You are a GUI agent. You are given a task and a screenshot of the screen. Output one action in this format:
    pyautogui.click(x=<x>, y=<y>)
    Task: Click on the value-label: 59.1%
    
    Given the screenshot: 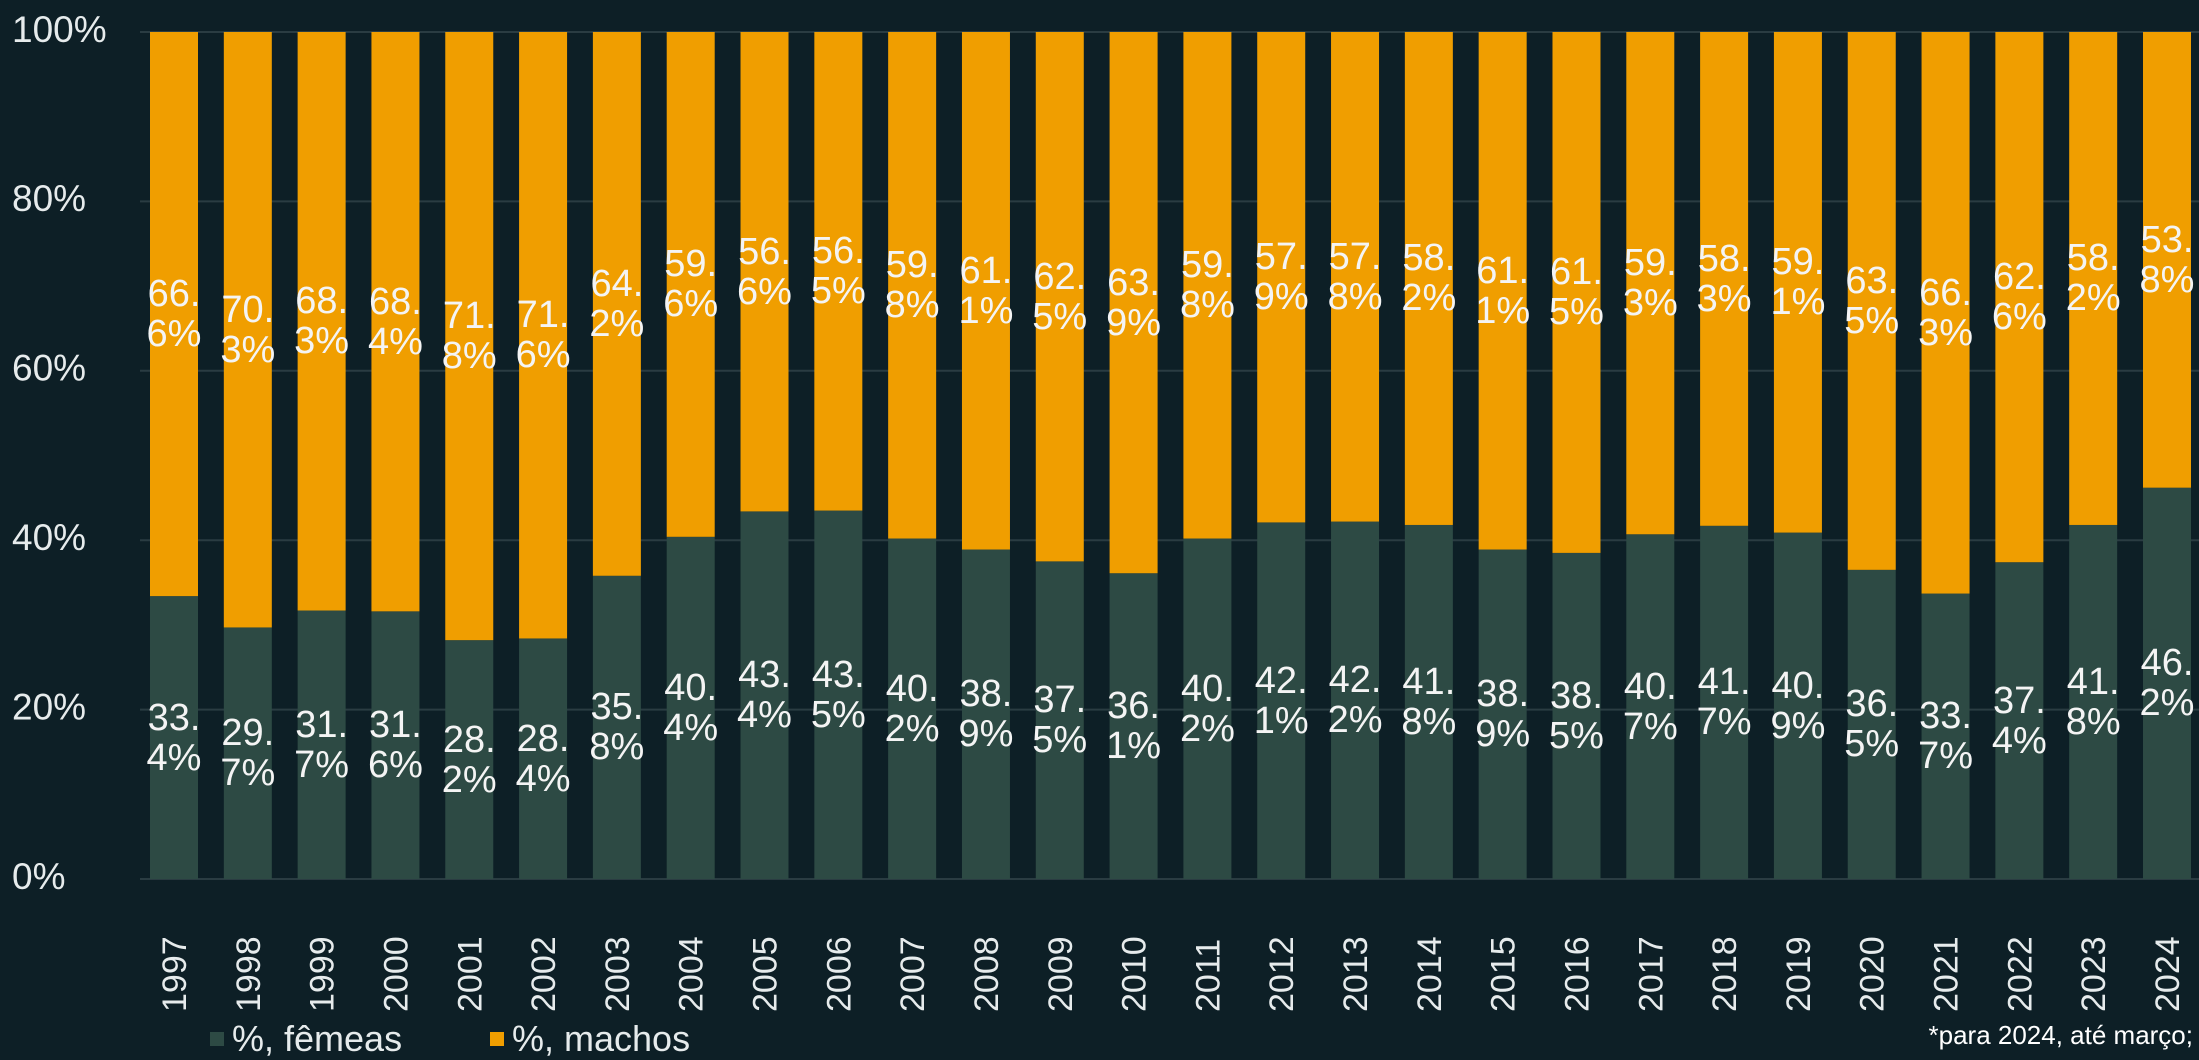 What is the action you would take?
    pyautogui.click(x=1798, y=282)
    